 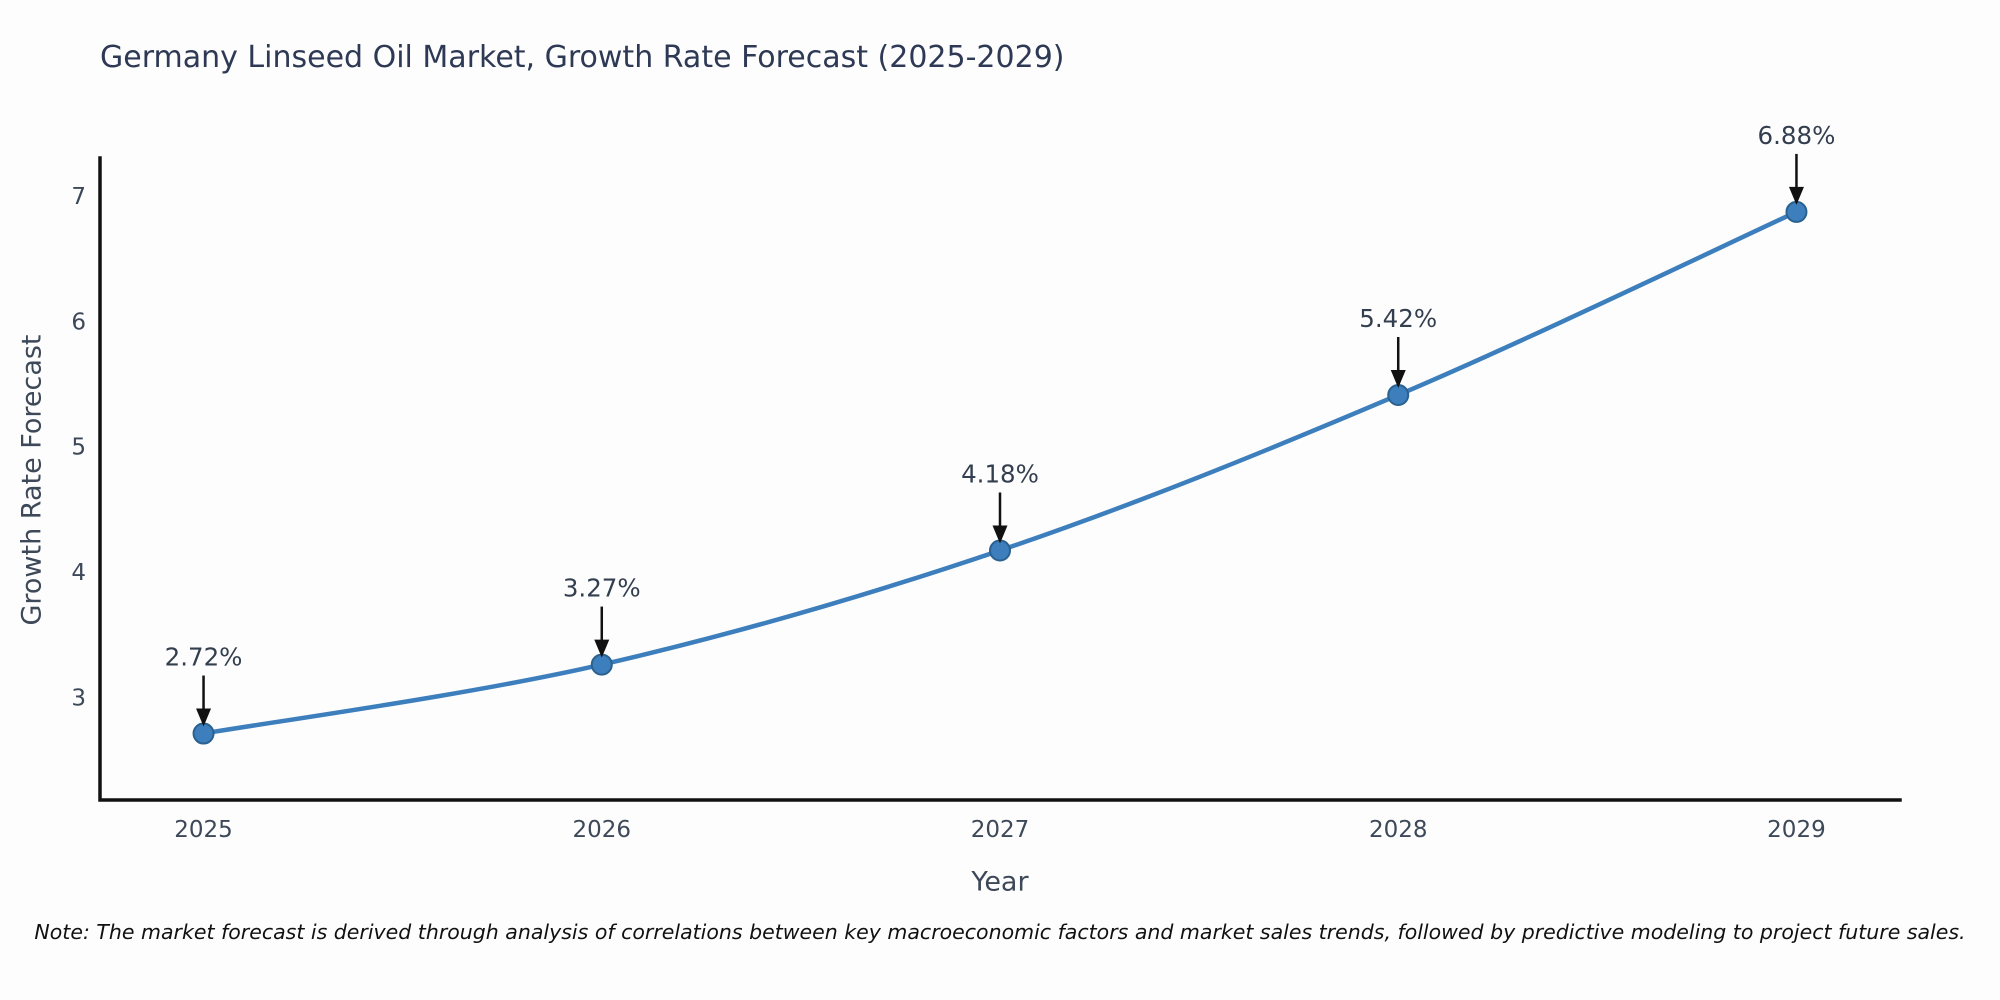 What do you see at coordinates (78, 448) in the screenshot?
I see `y-tick-label: 5` at bounding box center [78, 448].